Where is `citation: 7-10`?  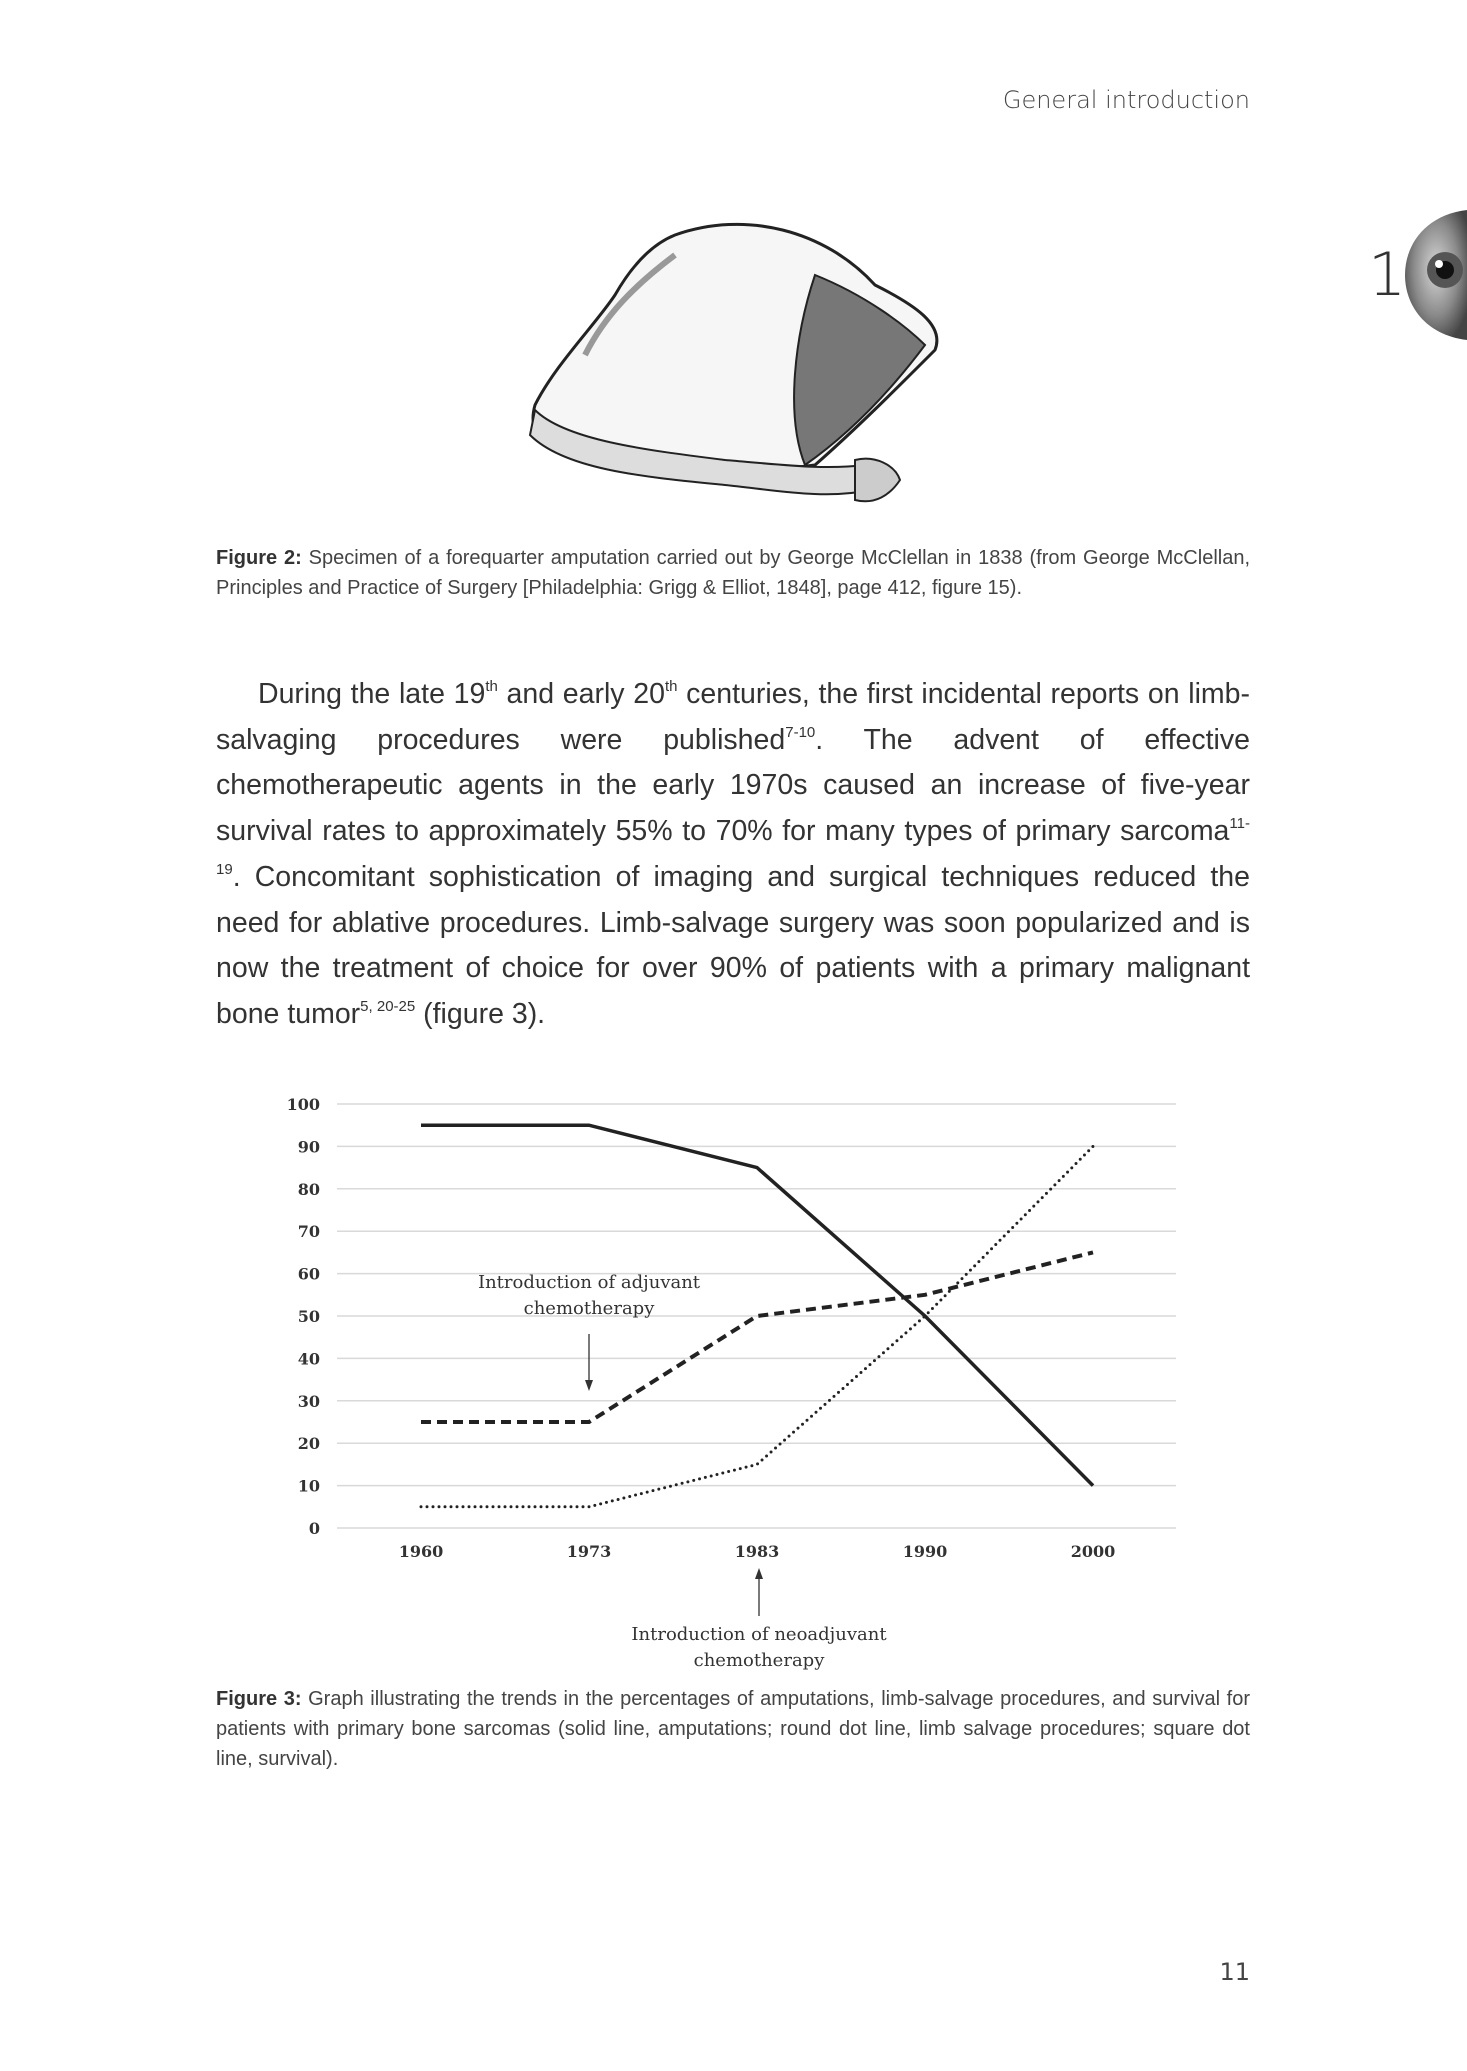 citation: 7-10 is located at coordinates (800, 732).